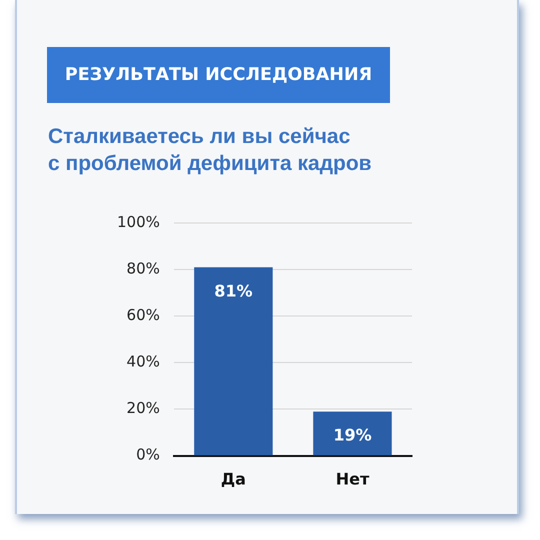 Image resolution: width=540 pixels, height=540 pixels. I want to click on y-tick-label: 100%, so click(138, 221).